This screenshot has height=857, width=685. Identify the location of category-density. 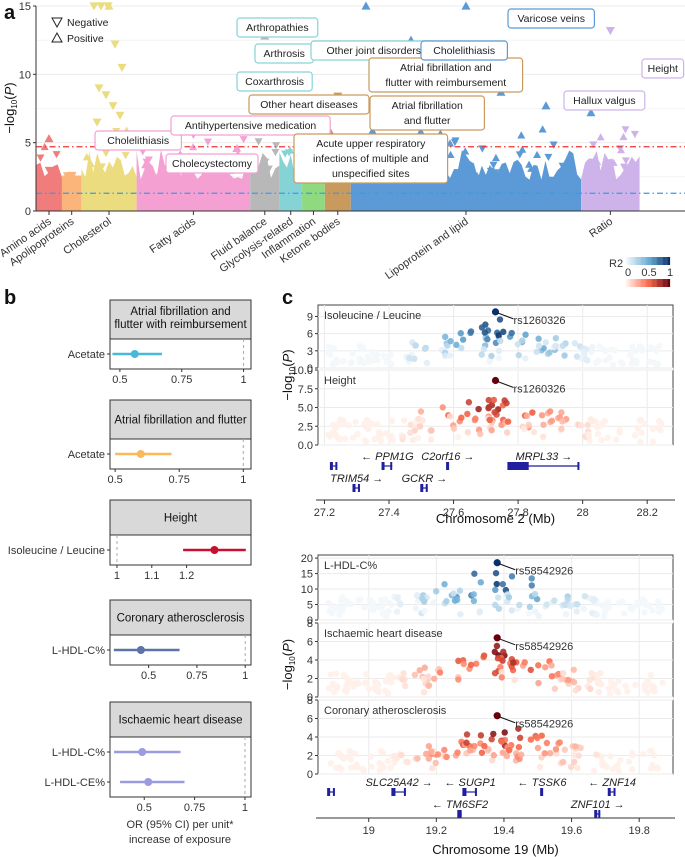
(313, 194).